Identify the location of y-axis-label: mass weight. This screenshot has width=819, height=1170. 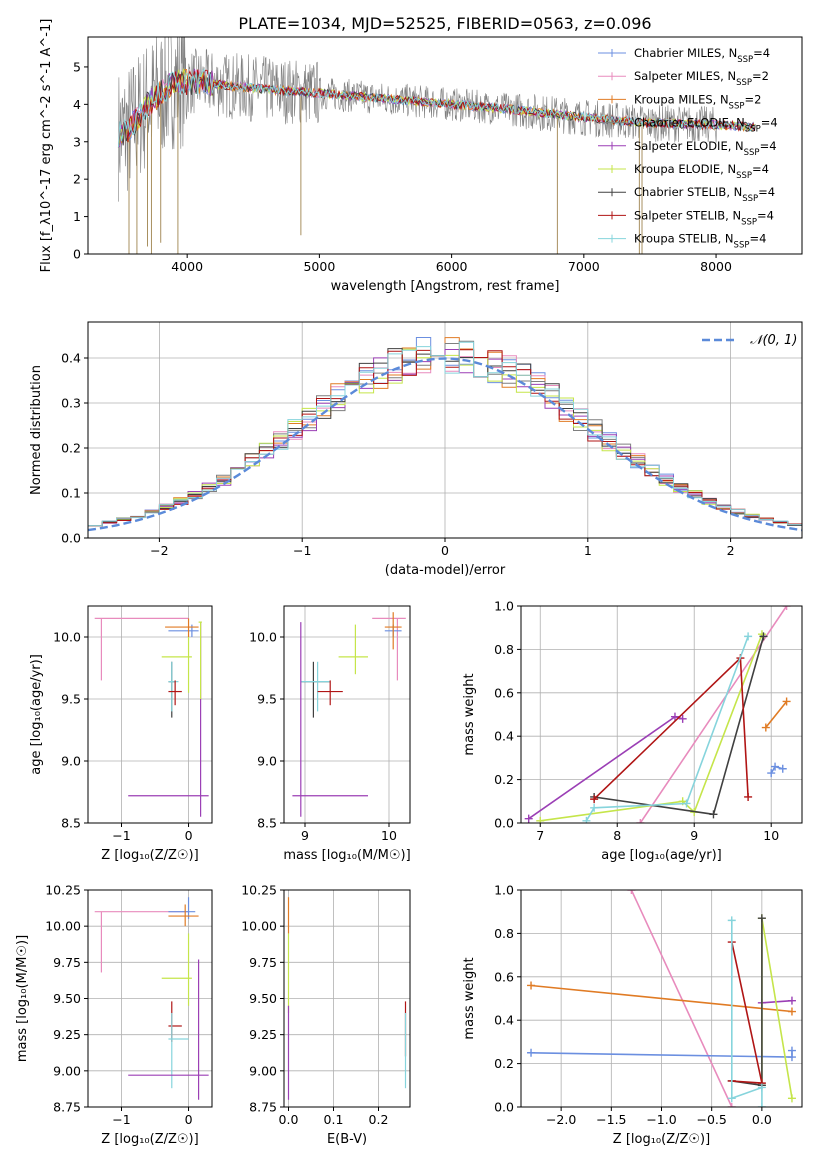
(469, 714).